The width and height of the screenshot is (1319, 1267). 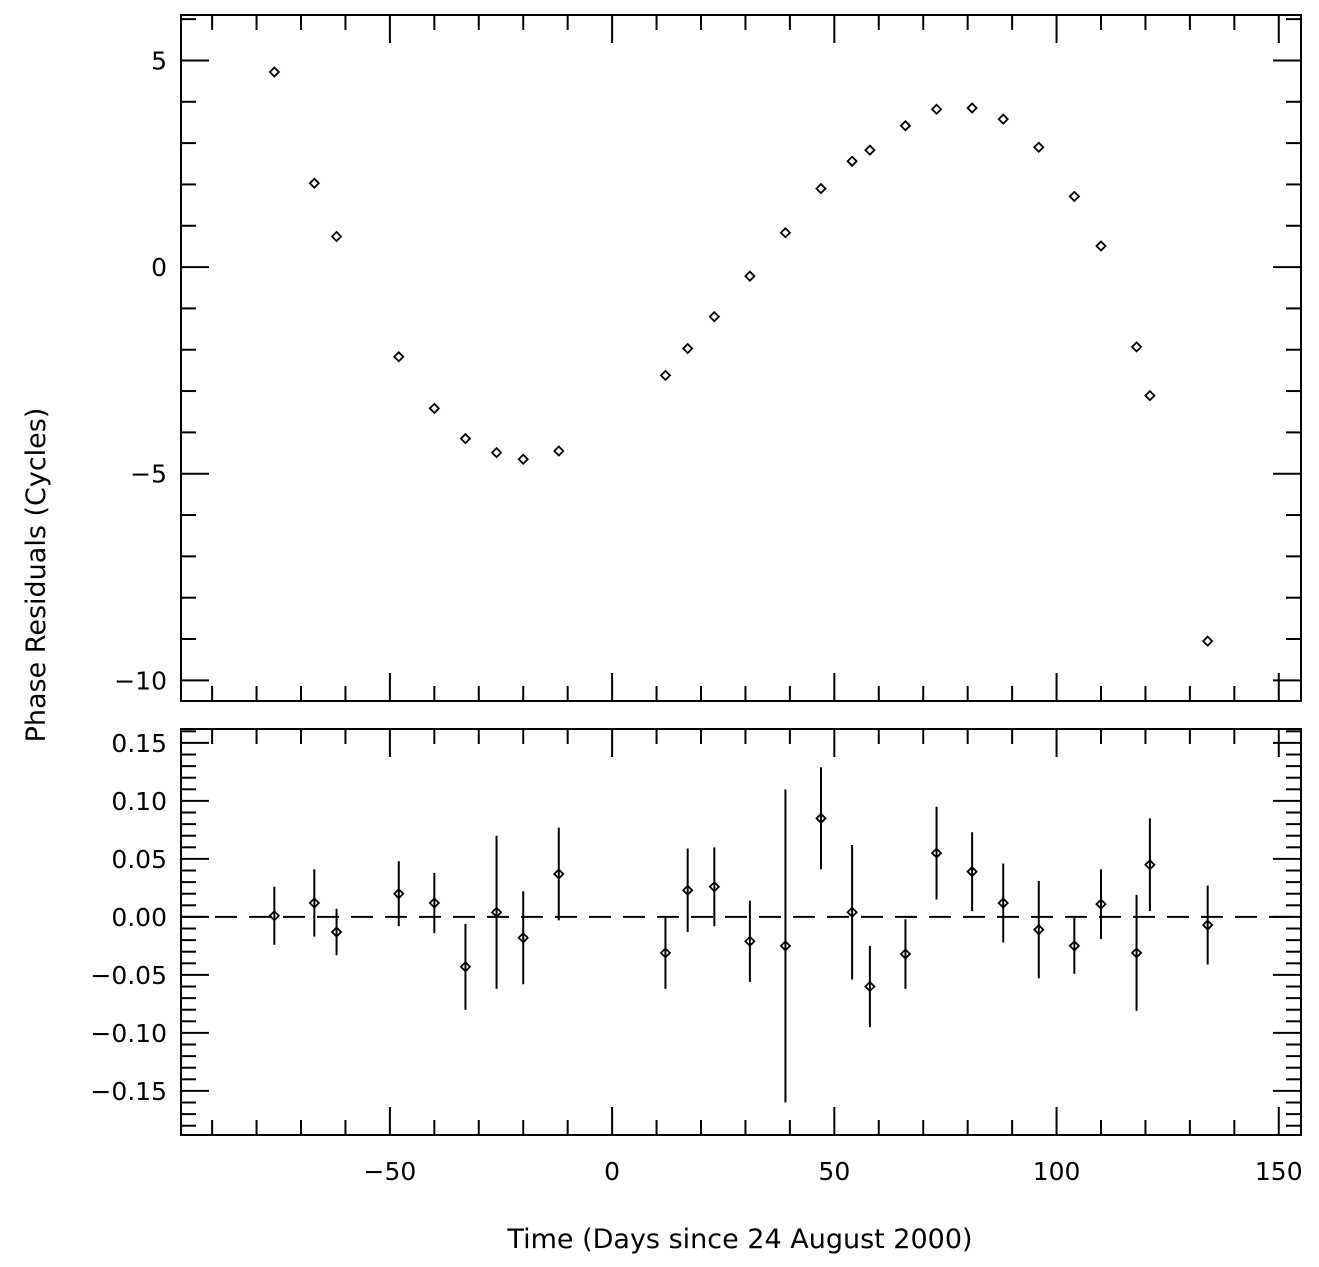 What do you see at coordinates (139, 859) in the screenshot?
I see `bottom-y-tick-label: 0.05` at bounding box center [139, 859].